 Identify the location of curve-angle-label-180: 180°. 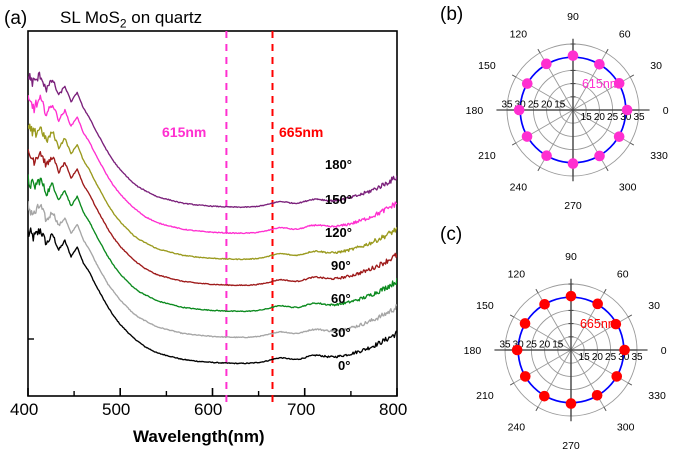
(338, 164).